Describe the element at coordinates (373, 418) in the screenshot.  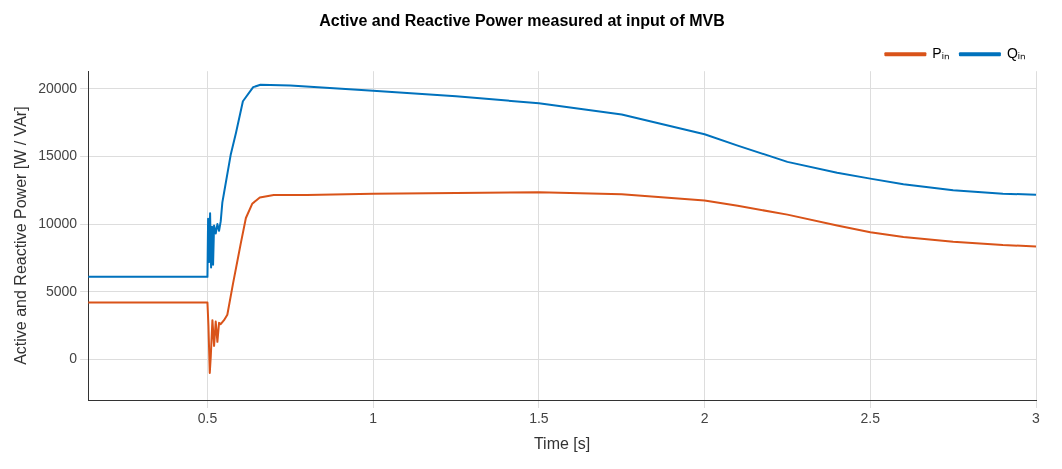
I see `x-tick-label: 1` at that location.